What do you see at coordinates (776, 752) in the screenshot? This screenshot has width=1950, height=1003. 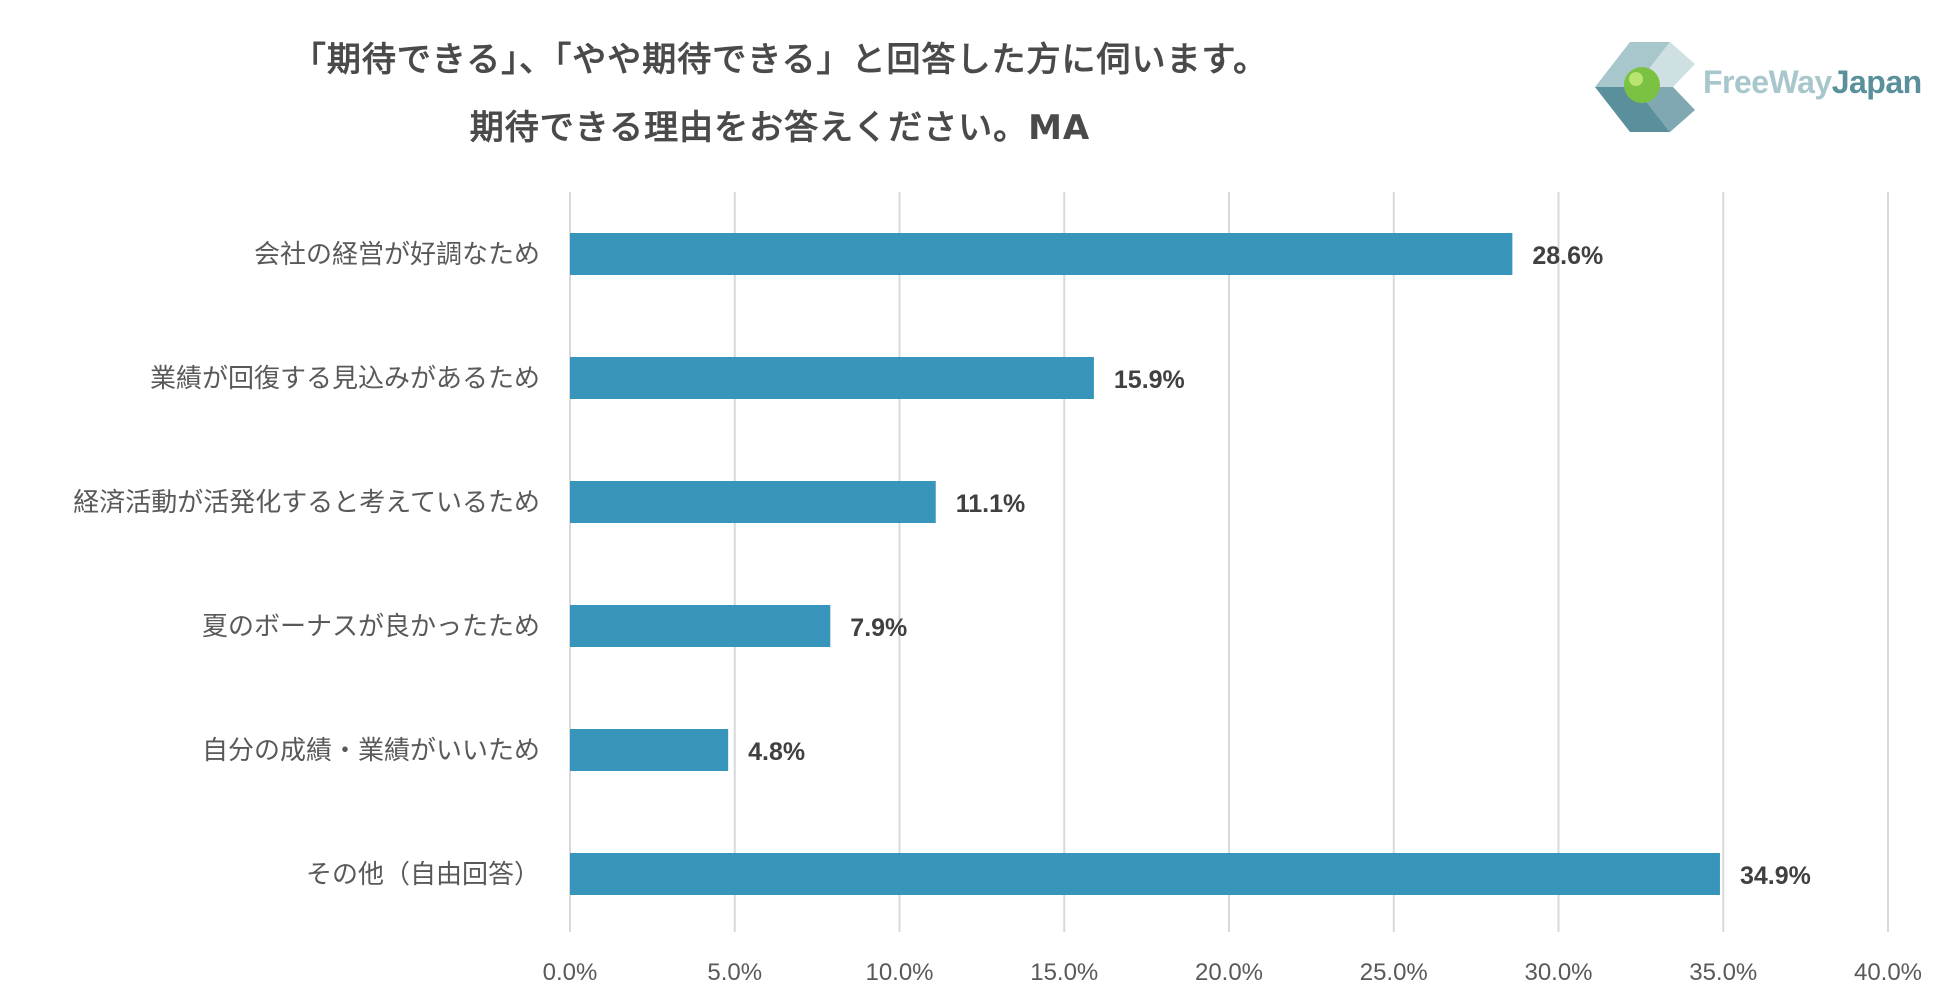 I see `data-label: 4.8%` at bounding box center [776, 752].